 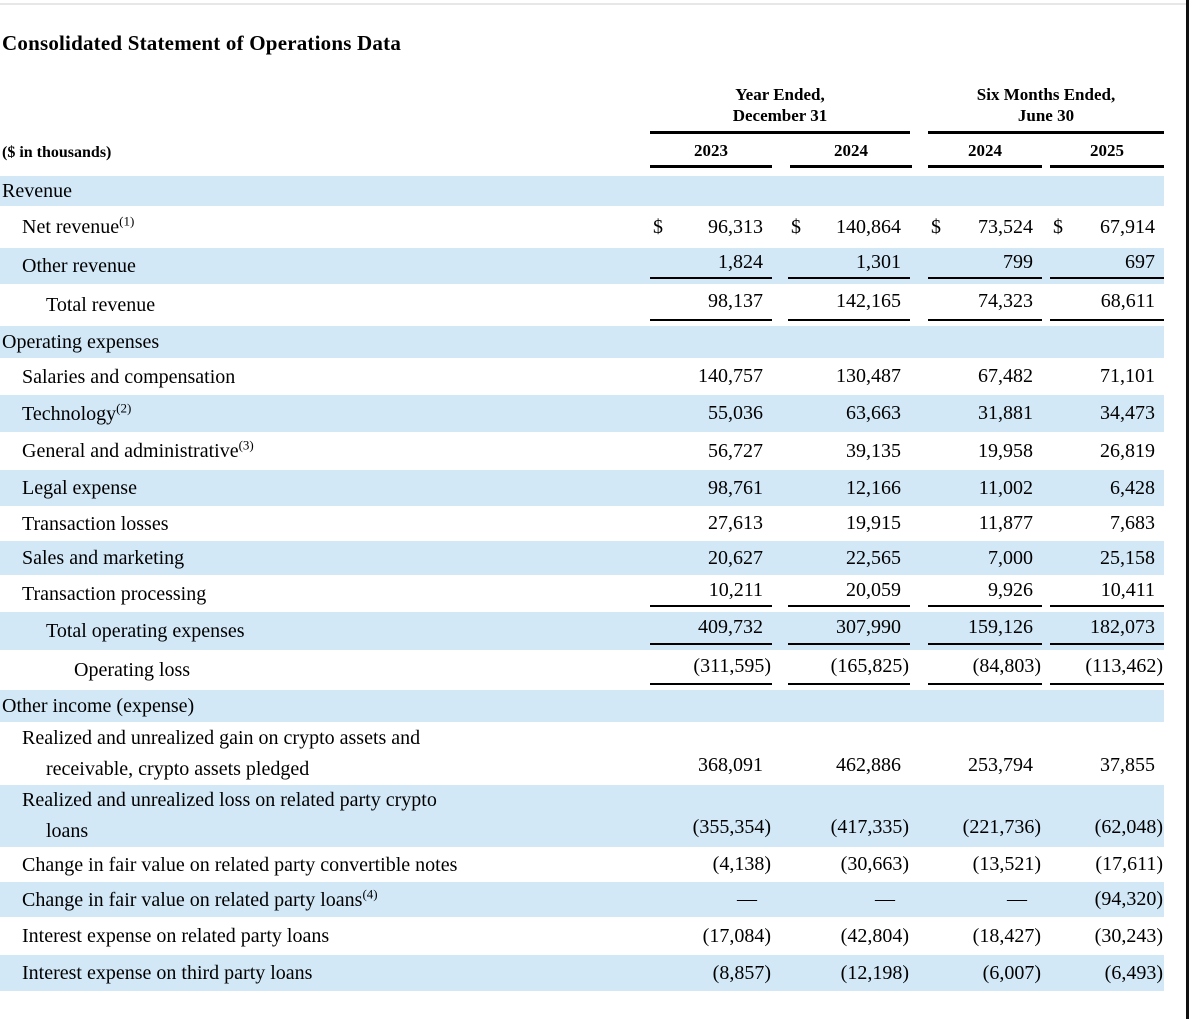 What do you see at coordinates (1046, 94) in the screenshot?
I see `colgroup-label-line1: Six Months Ended,` at bounding box center [1046, 94].